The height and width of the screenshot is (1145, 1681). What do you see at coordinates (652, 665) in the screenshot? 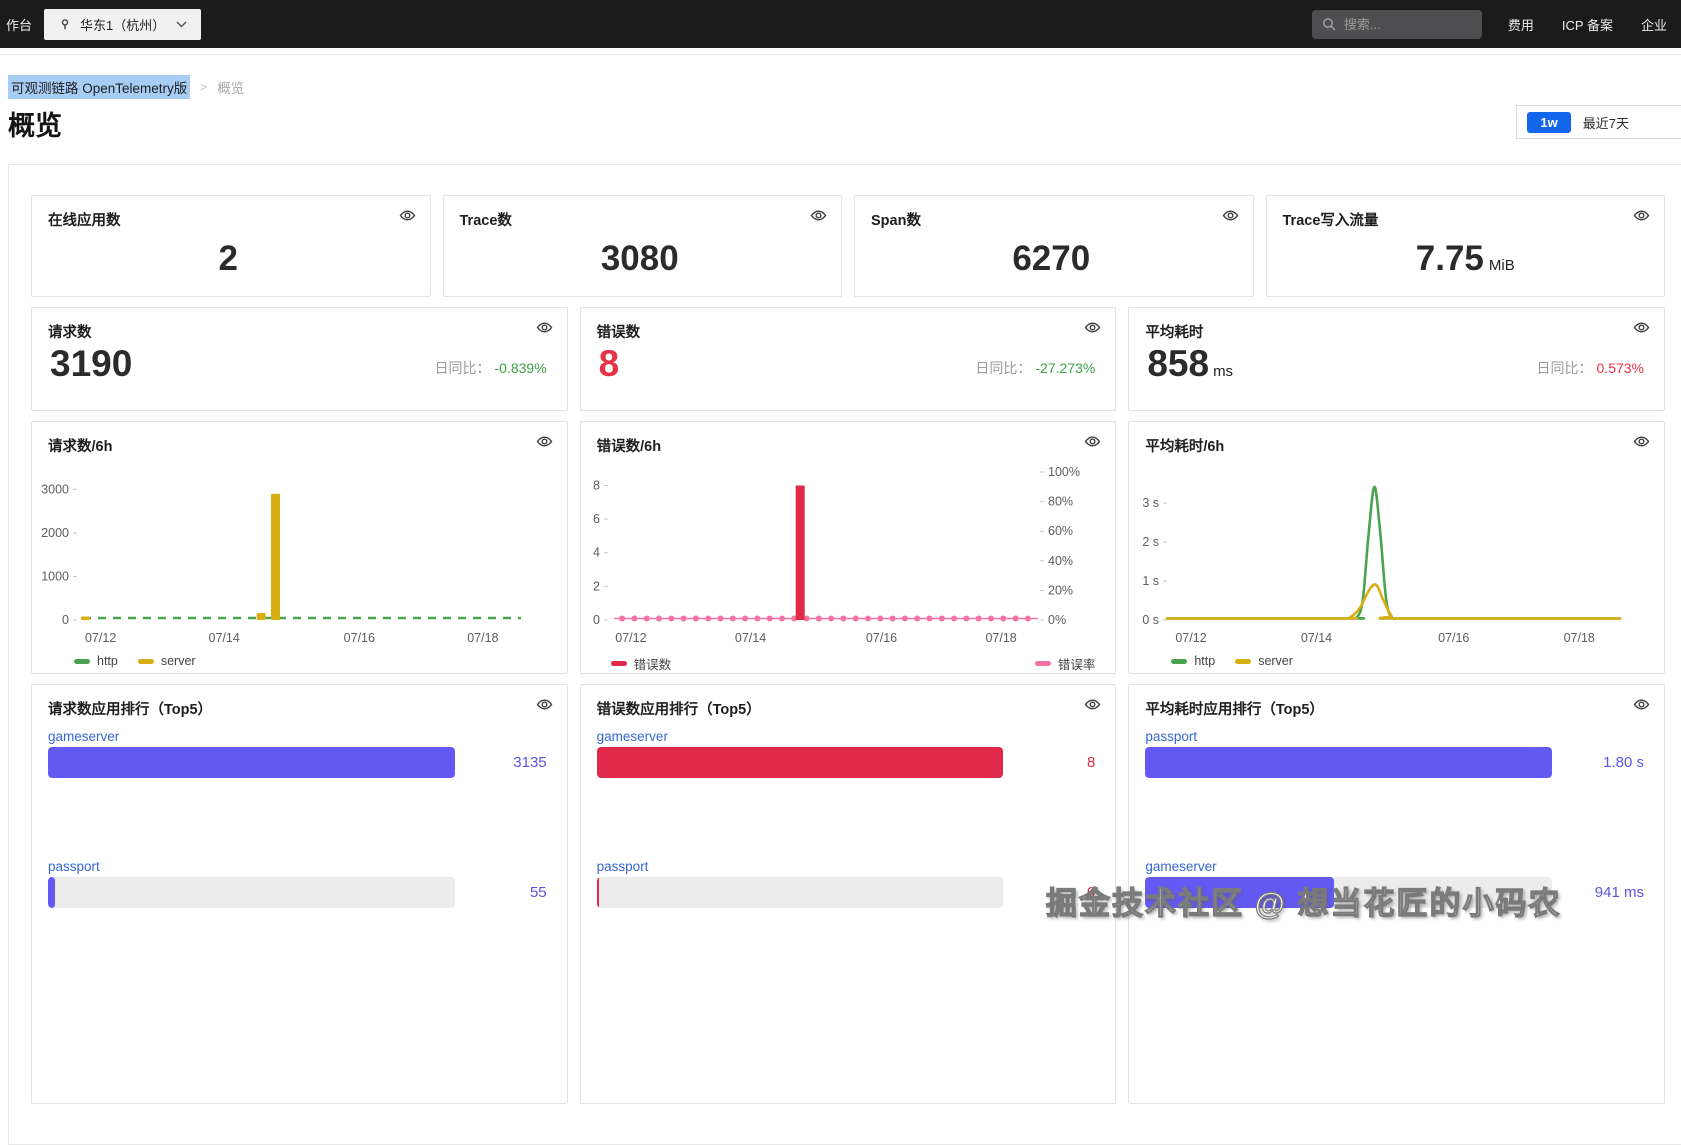
I see `legend-label: 错误数` at bounding box center [652, 665].